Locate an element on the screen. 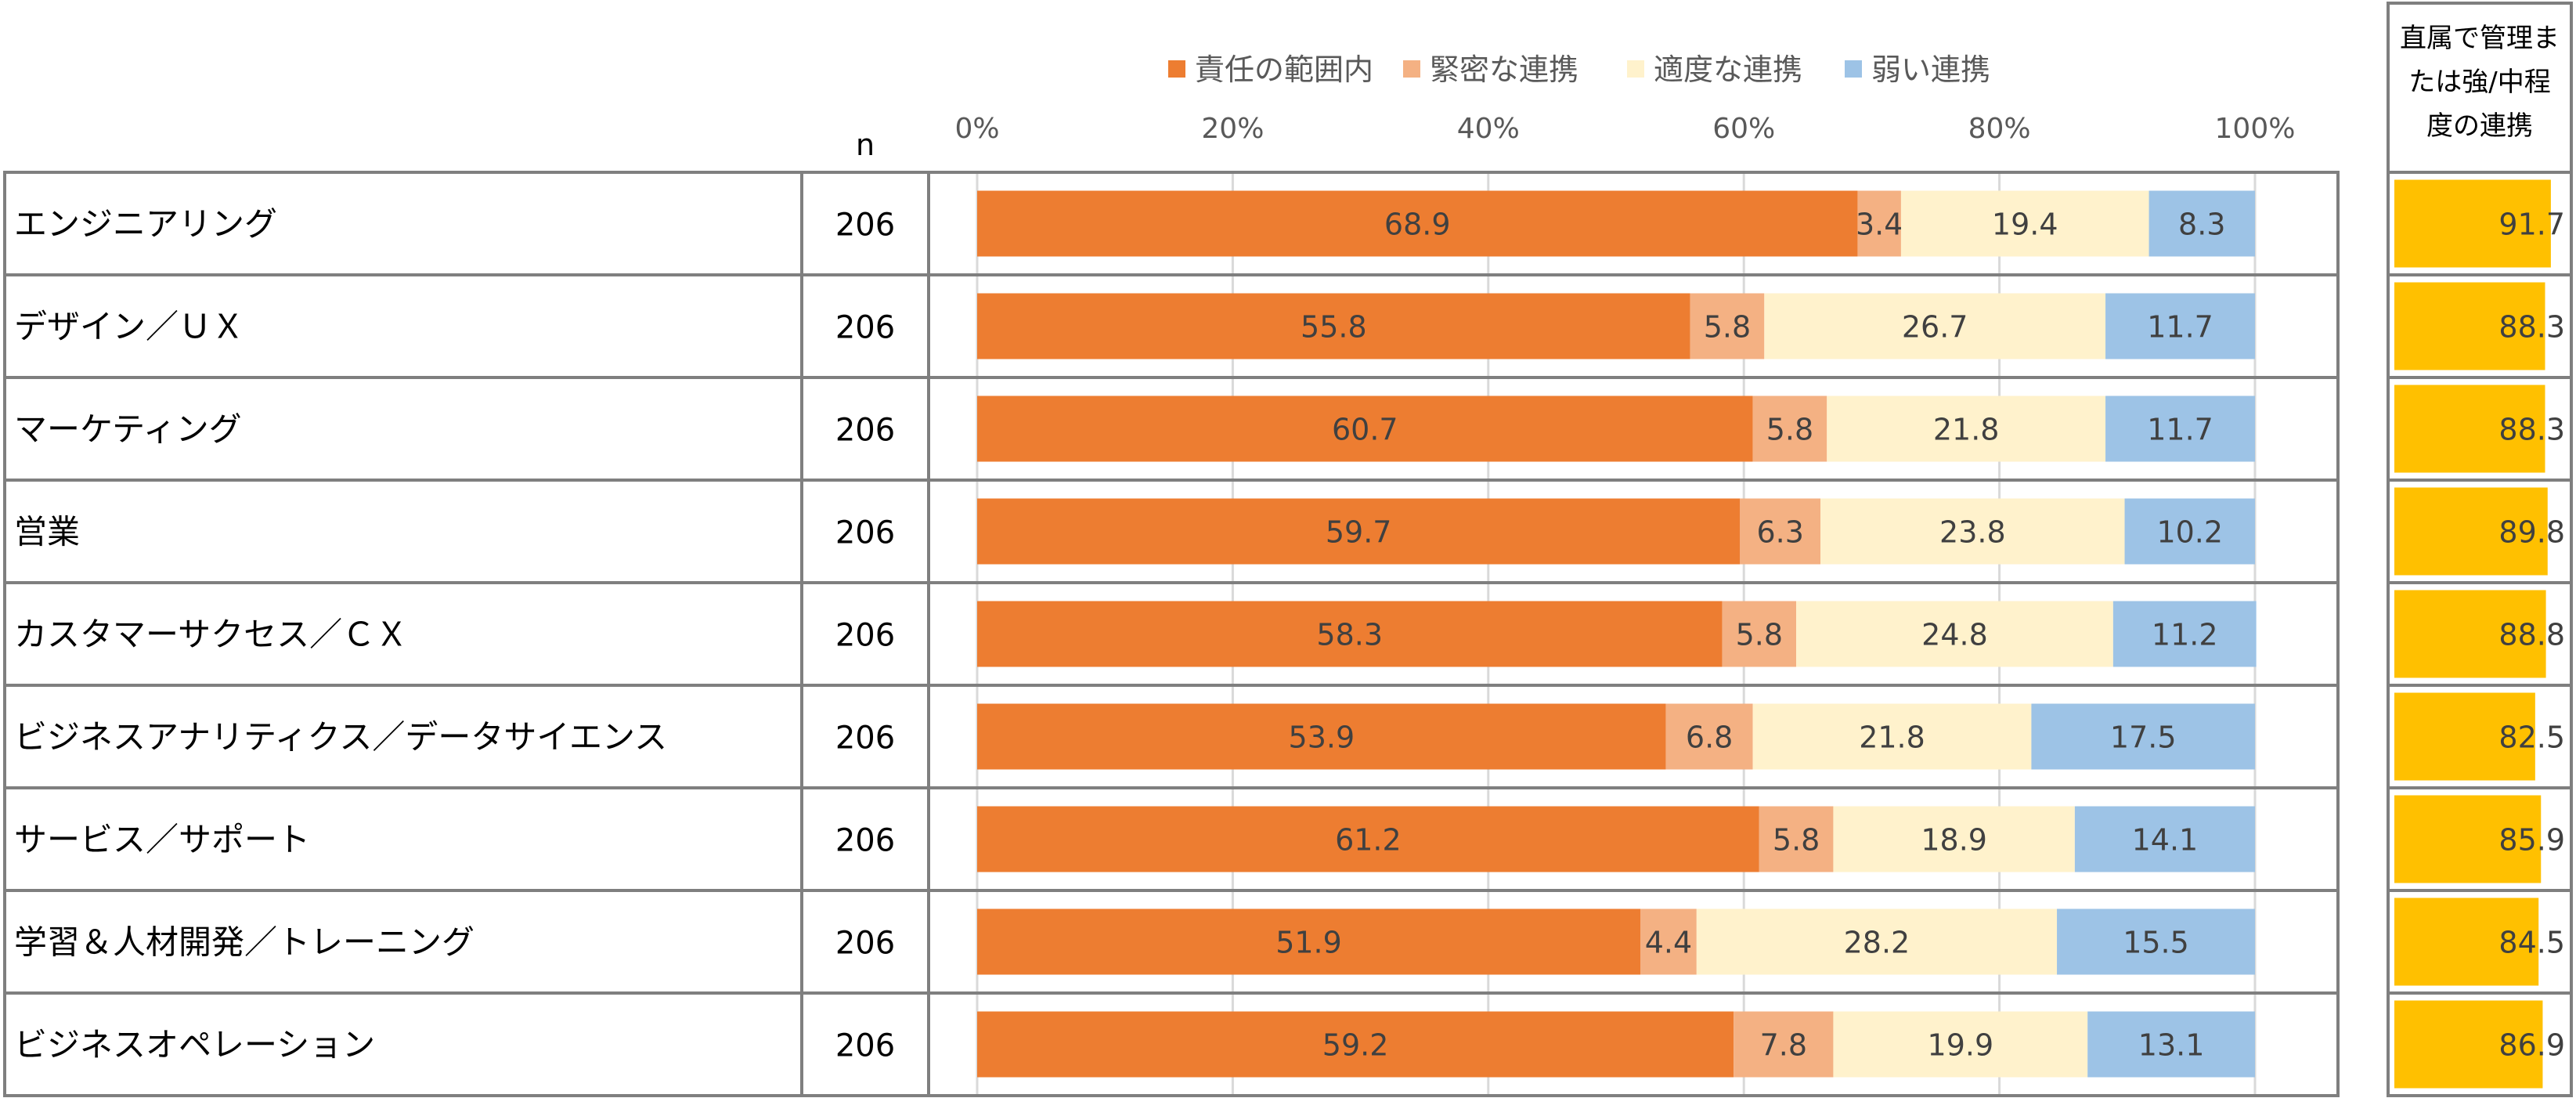  data-label: 7.8 is located at coordinates (1783, 1045).